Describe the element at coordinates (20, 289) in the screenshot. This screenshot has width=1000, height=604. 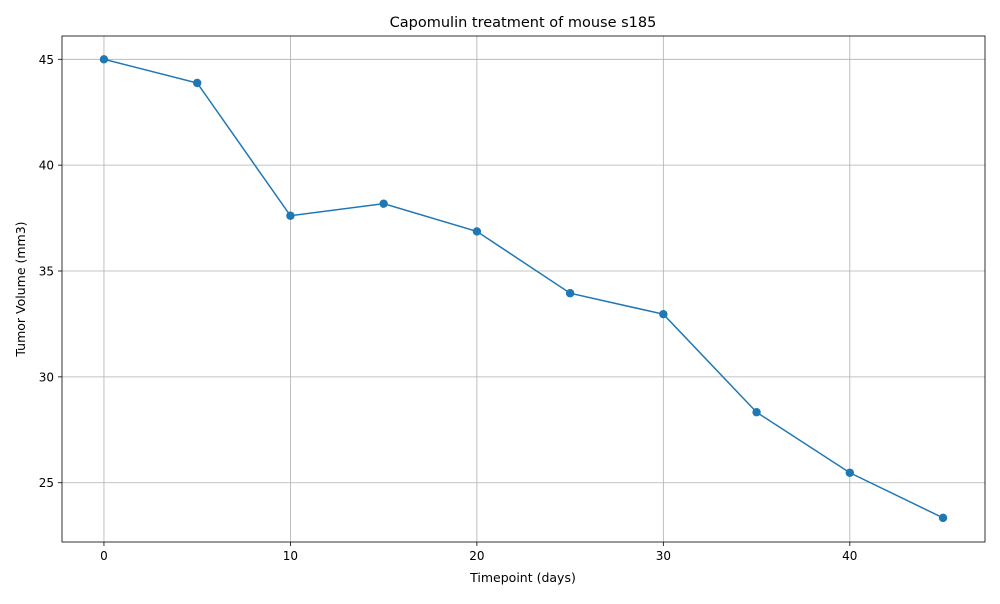
I see `y-axis-label: Tumor Volume (mm3)` at that location.